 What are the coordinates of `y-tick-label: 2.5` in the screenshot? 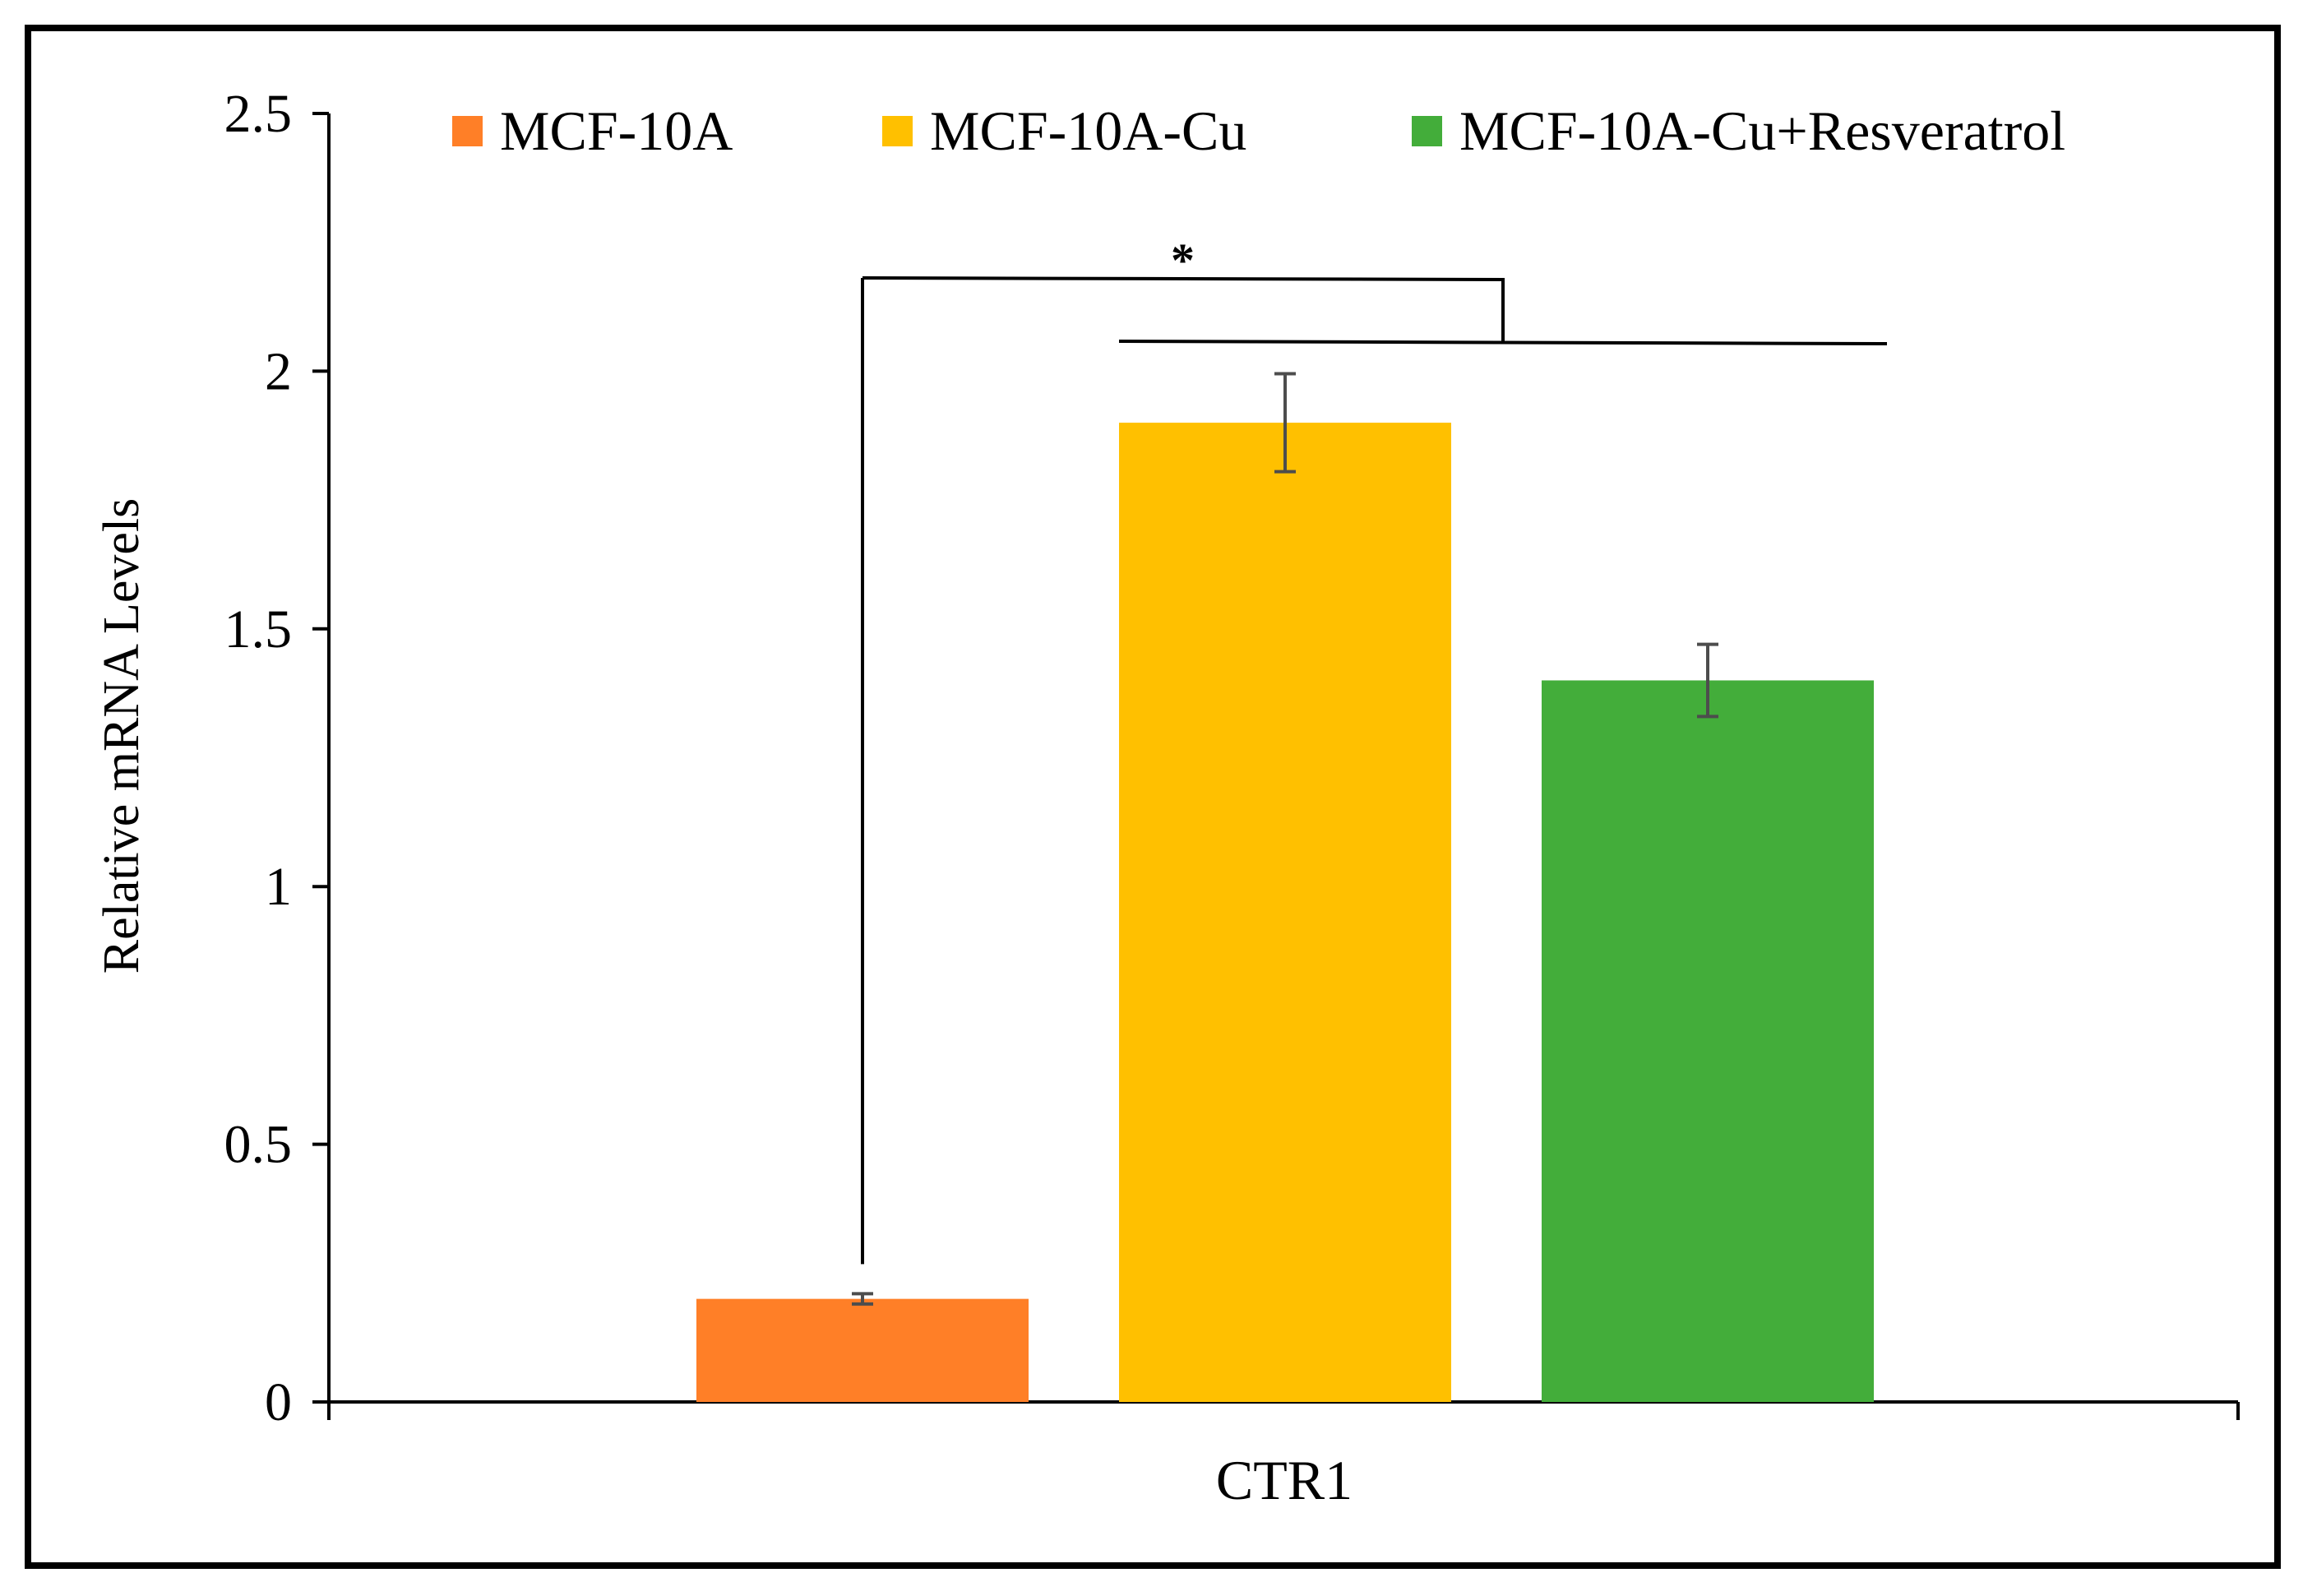 It's located at (258, 114).